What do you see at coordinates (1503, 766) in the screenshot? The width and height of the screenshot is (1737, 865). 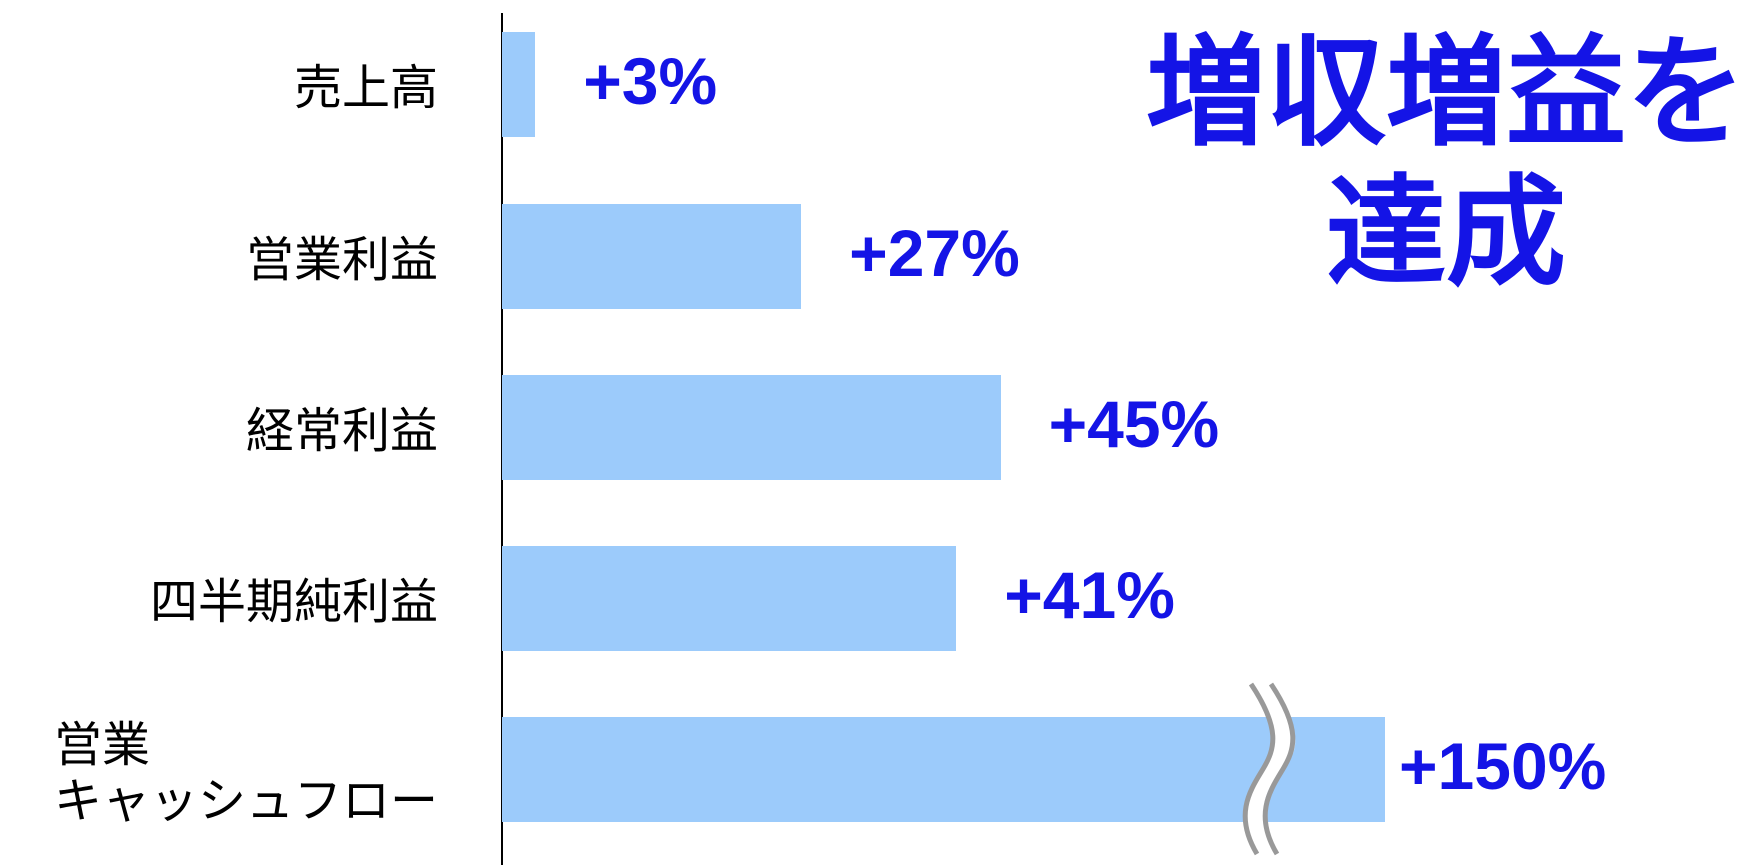 I see `value-label: +150%` at bounding box center [1503, 766].